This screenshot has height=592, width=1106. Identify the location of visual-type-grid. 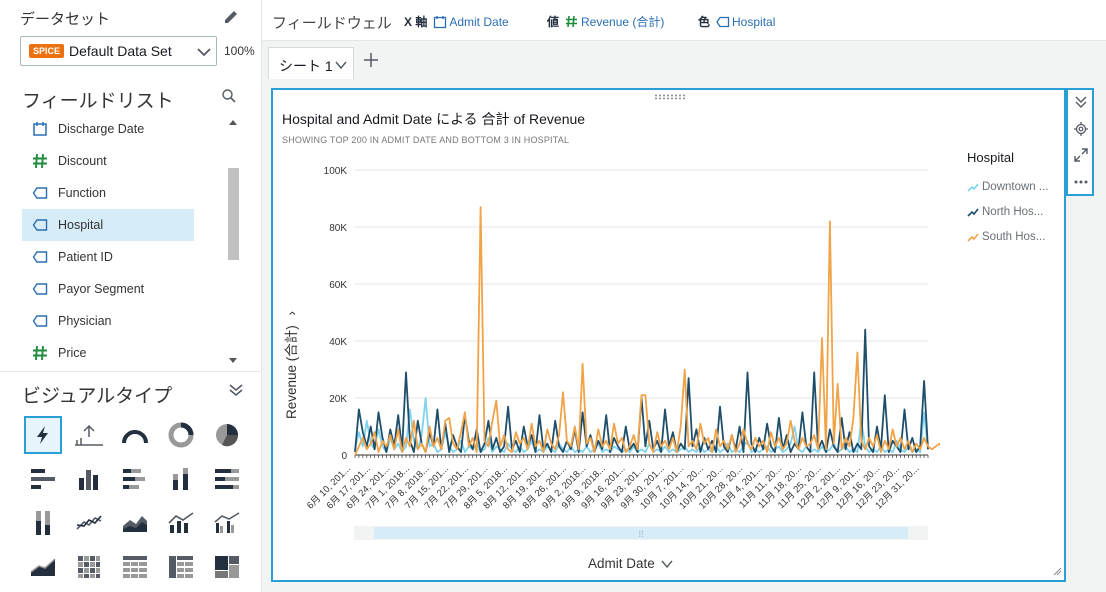
(134, 501).